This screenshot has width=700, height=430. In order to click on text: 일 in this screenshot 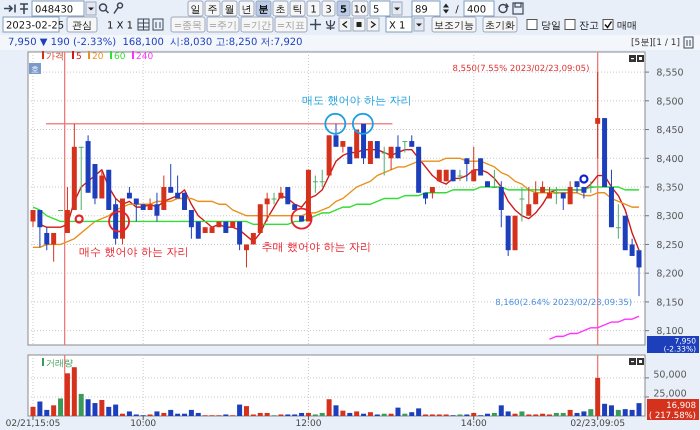, I will do `click(195, 10)`.